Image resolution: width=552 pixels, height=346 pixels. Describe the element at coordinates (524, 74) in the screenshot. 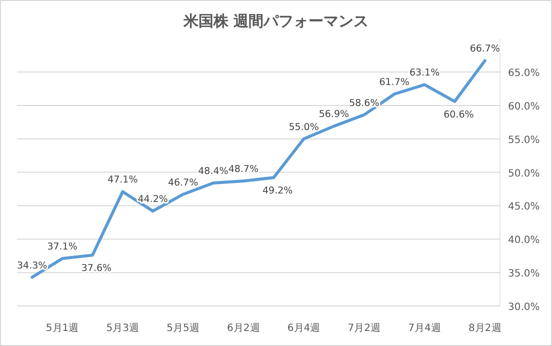

I see `y-tick-label: 65.0%` at that location.